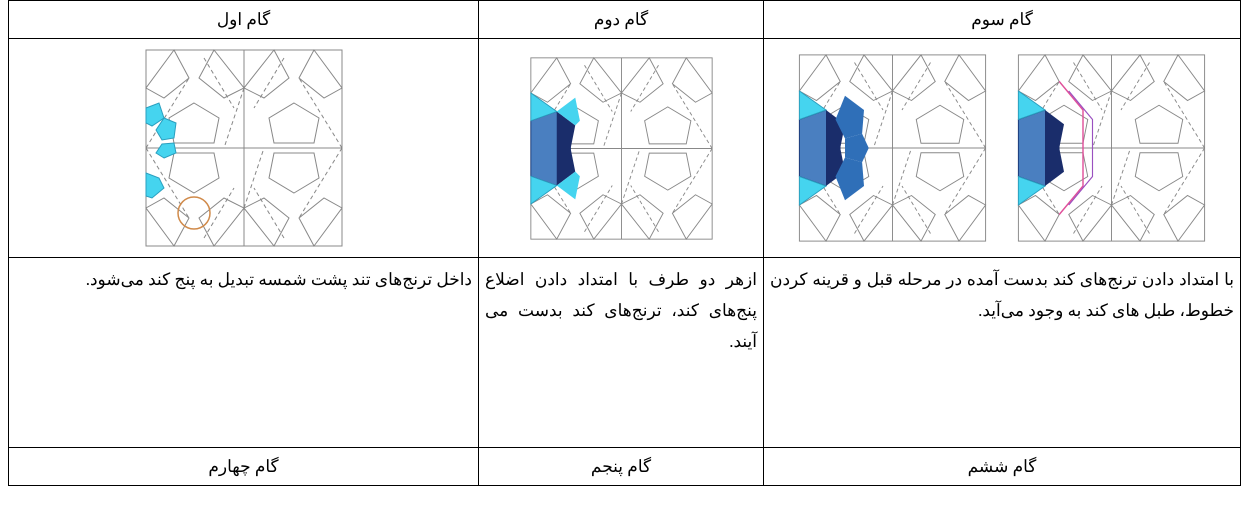 The width and height of the screenshot is (1247, 510). What do you see at coordinates (621, 19) in the screenshot?
I see `header-cell: گام دوم` at bounding box center [621, 19].